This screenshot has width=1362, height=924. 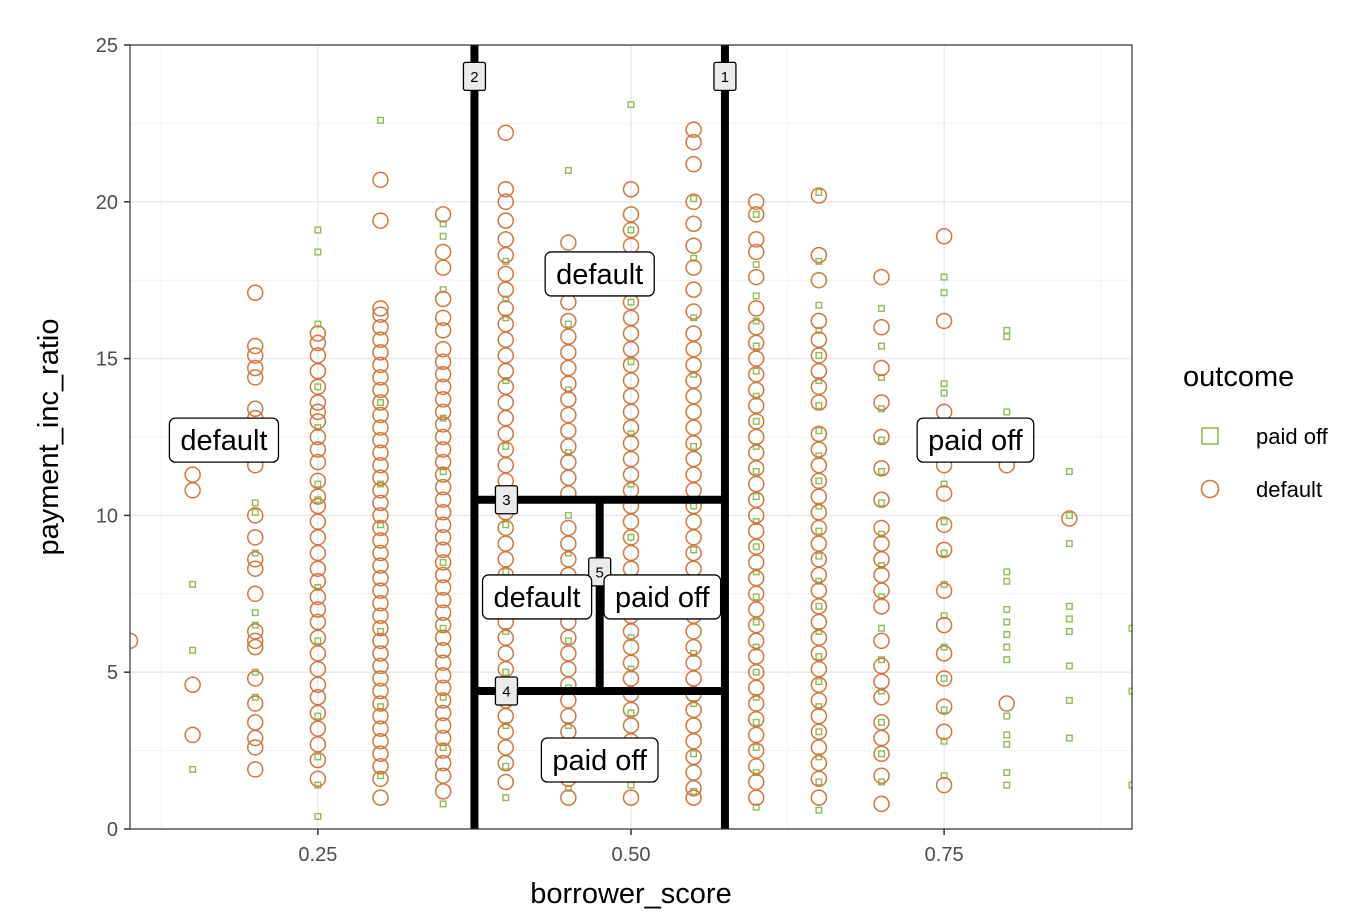 What do you see at coordinates (474, 77) in the screenshot?
I see `split-label-text: 2` at bounding box center [474, 77].